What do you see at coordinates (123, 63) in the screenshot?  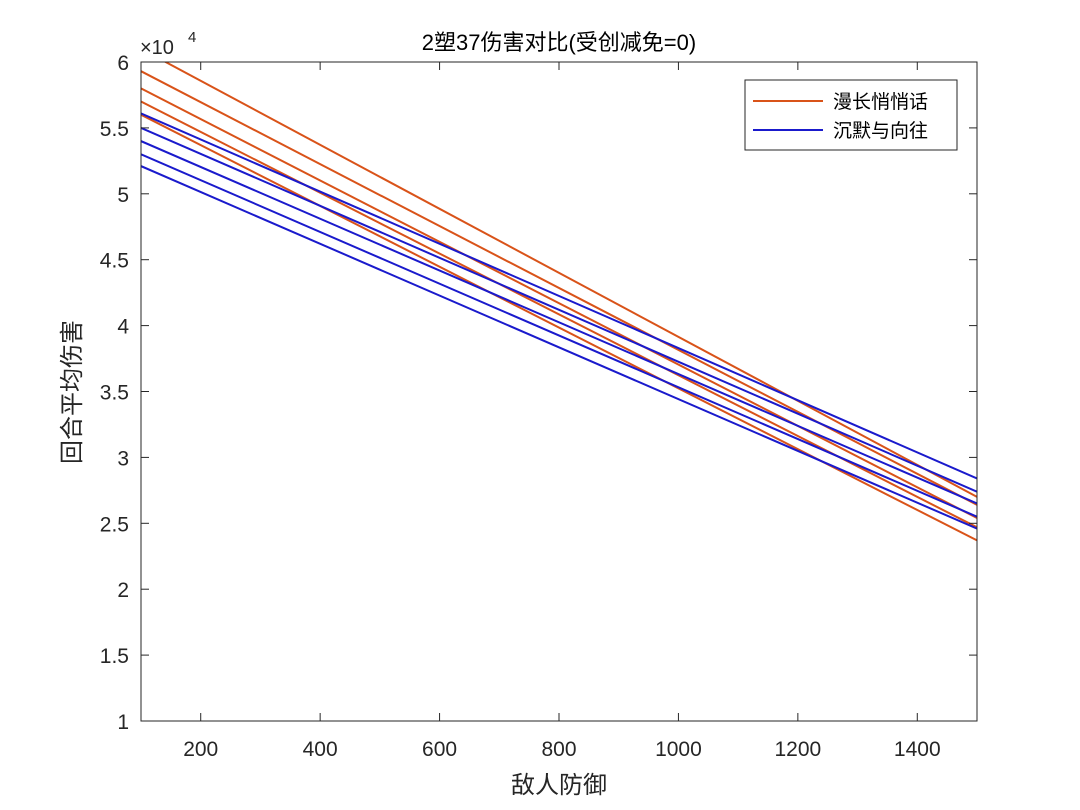 I see `y-tick-label: 6` at bounding box center [123, 63].